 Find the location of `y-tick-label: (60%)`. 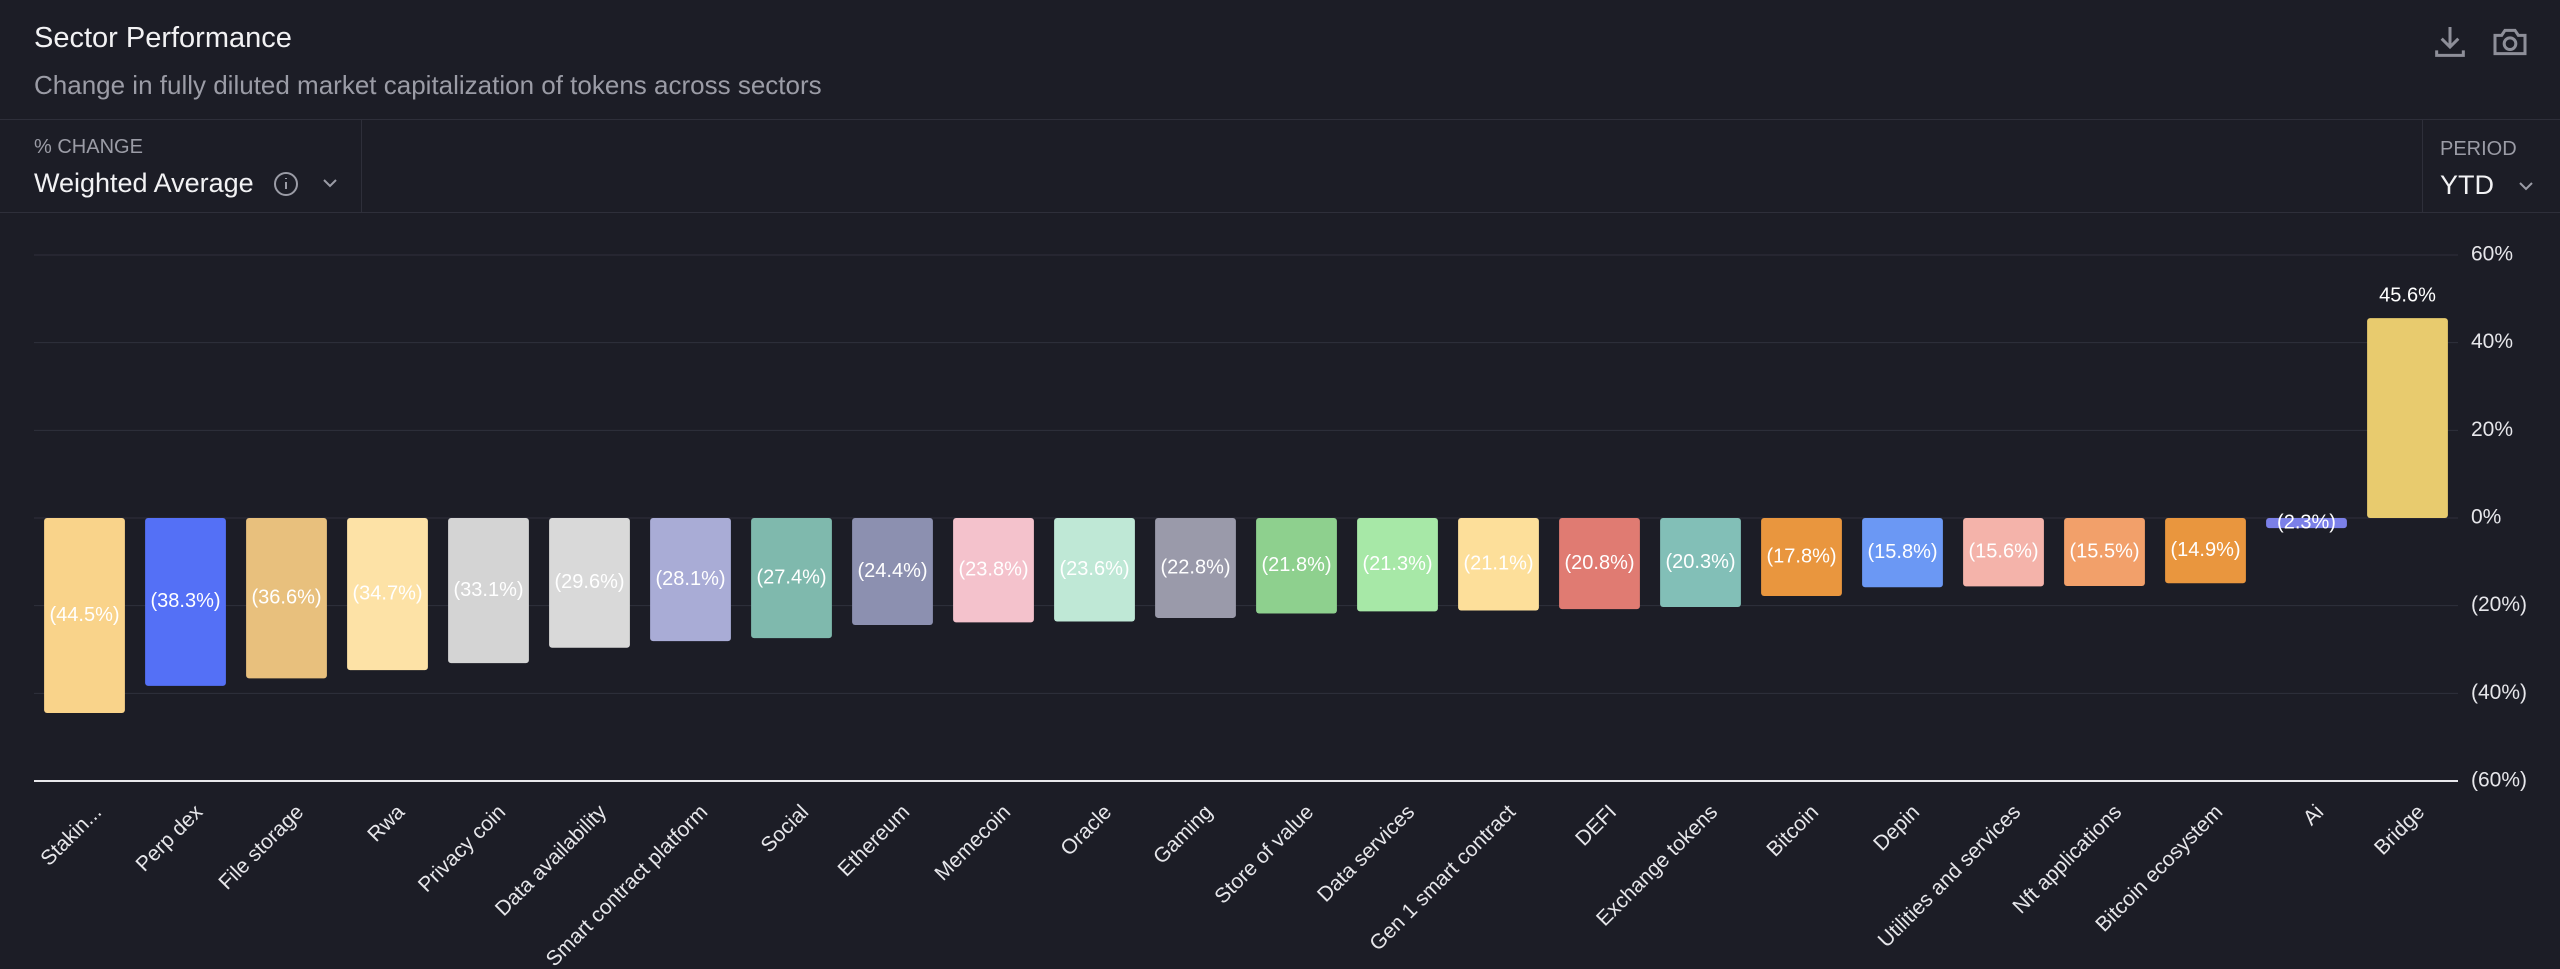

y-tick-label: (60%) is located at coordinates (2499, 780).